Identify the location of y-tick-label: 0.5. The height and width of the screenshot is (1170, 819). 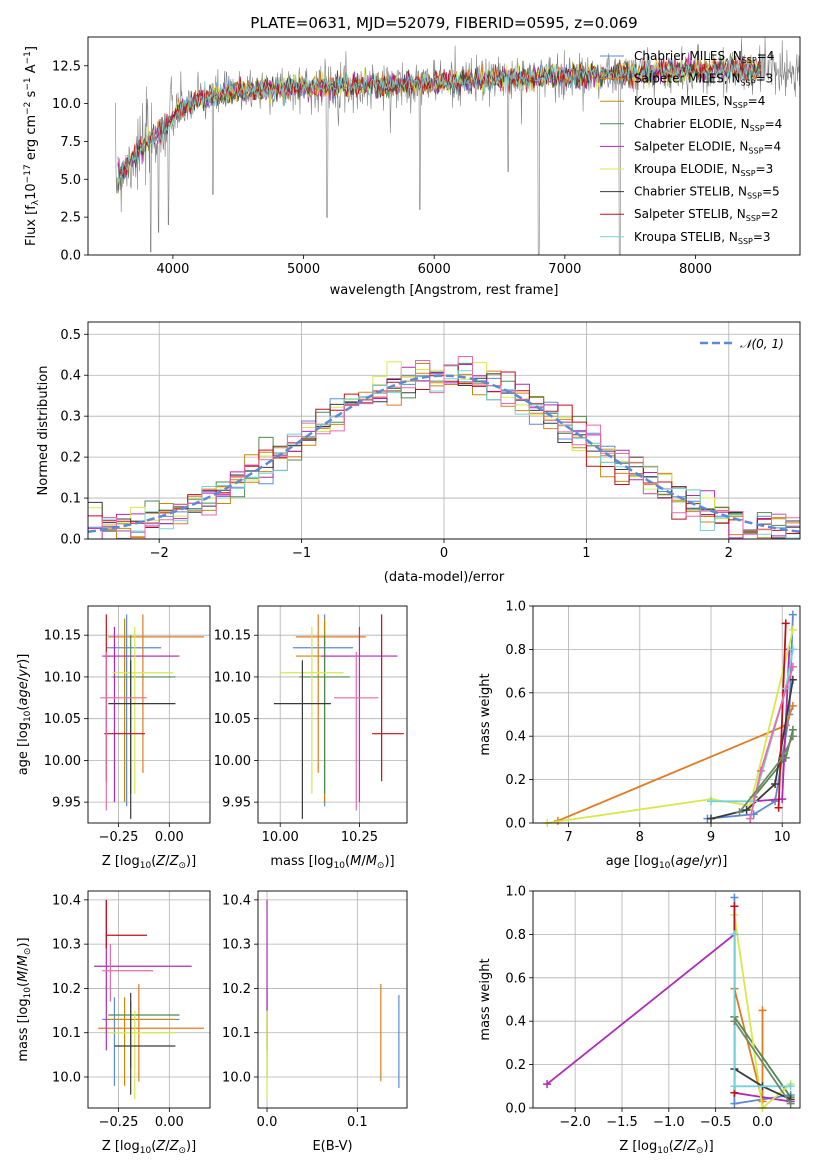
(70, 335).